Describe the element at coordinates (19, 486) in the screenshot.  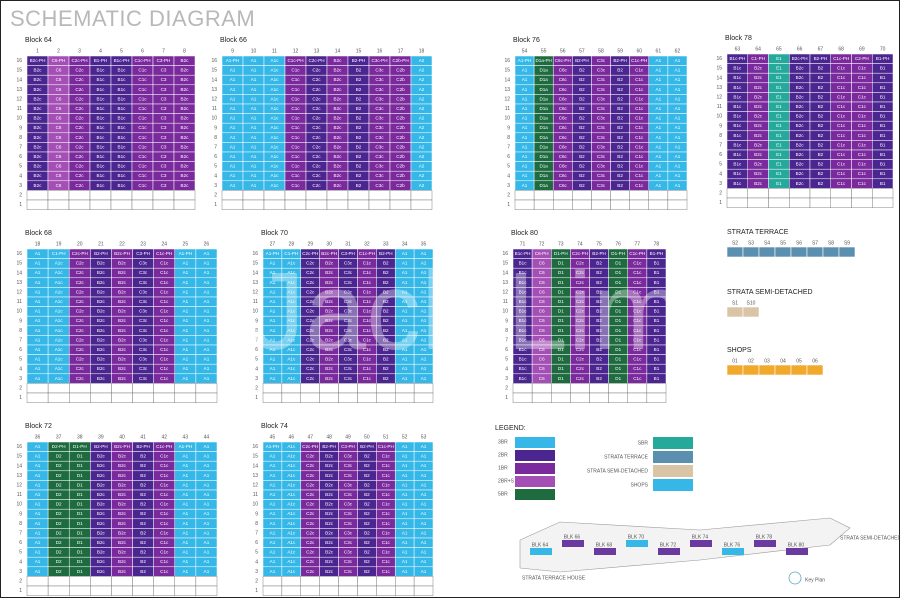
I see `floor-label: 12` at that location.